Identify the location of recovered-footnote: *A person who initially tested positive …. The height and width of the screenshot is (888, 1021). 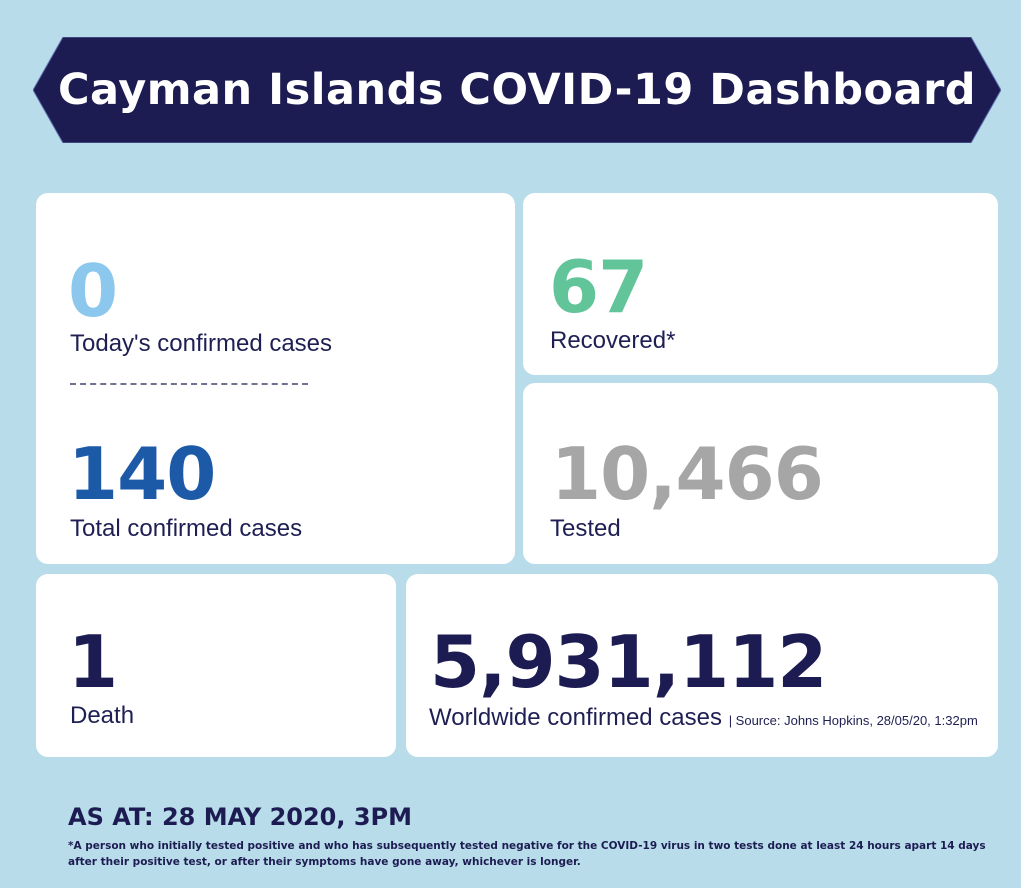
(527, 854).